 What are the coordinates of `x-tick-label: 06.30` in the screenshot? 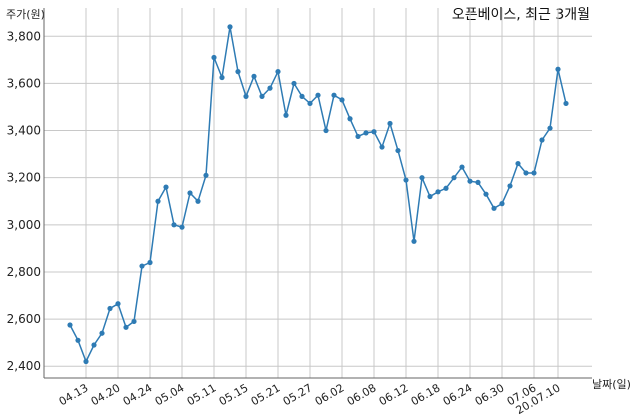 It's located at (490, 394).